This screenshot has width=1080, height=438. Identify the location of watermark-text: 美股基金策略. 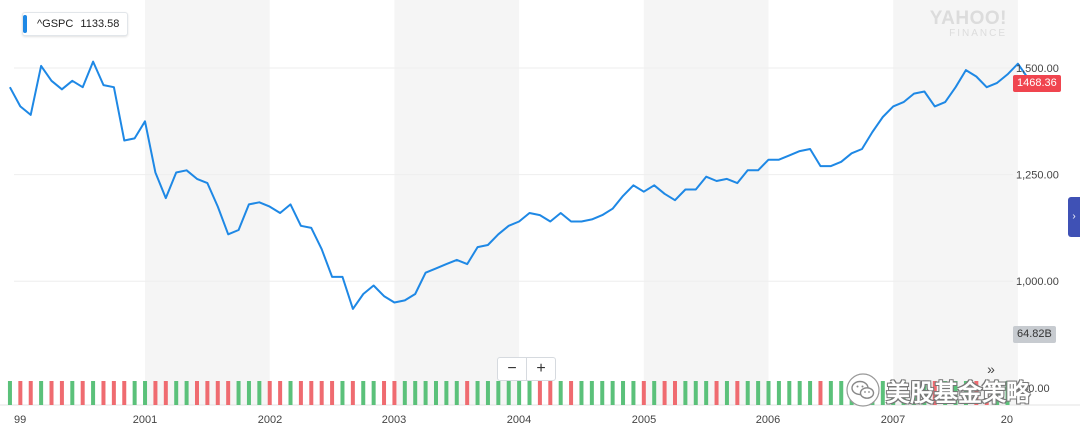
(958, 392).